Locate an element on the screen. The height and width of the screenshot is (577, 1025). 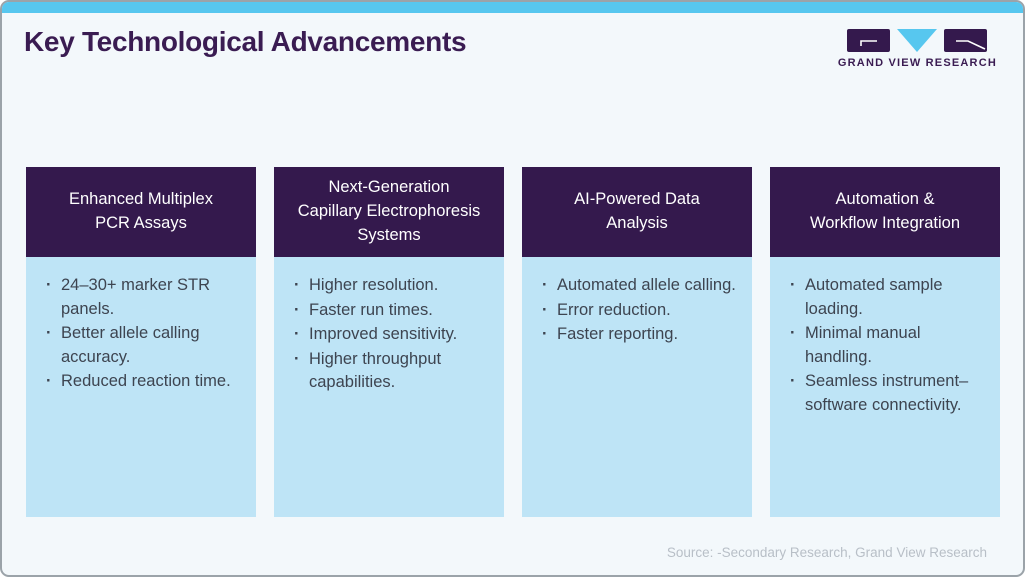
card-header-line: Automation & is located at coordinates (885, 199).